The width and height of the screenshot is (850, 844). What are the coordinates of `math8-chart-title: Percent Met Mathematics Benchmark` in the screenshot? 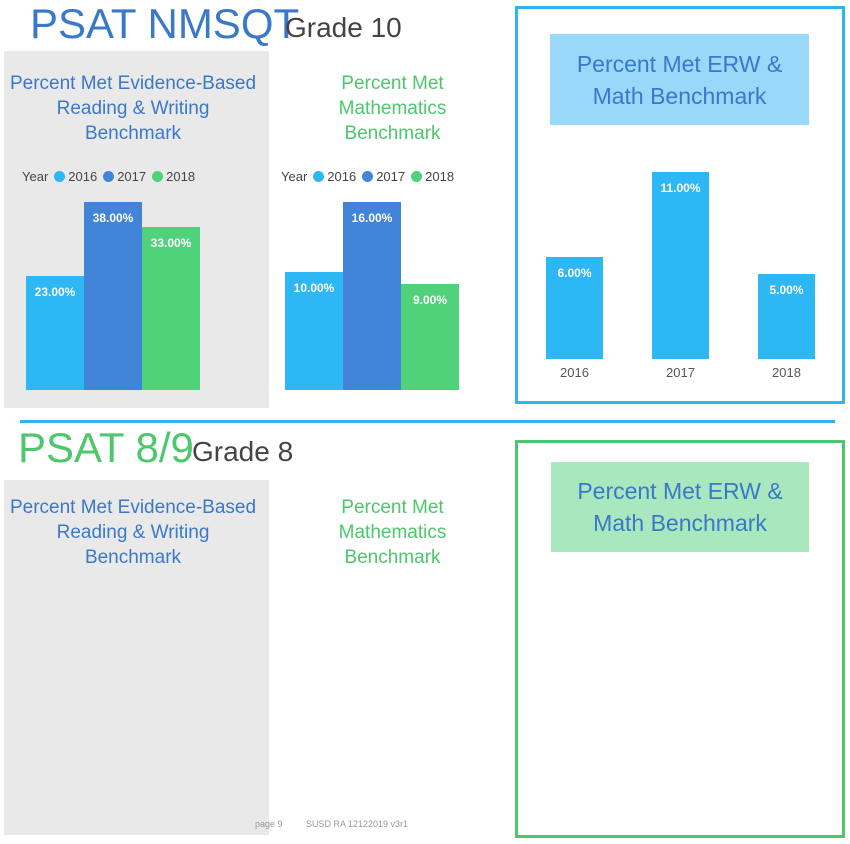 It's located at (392, 532).